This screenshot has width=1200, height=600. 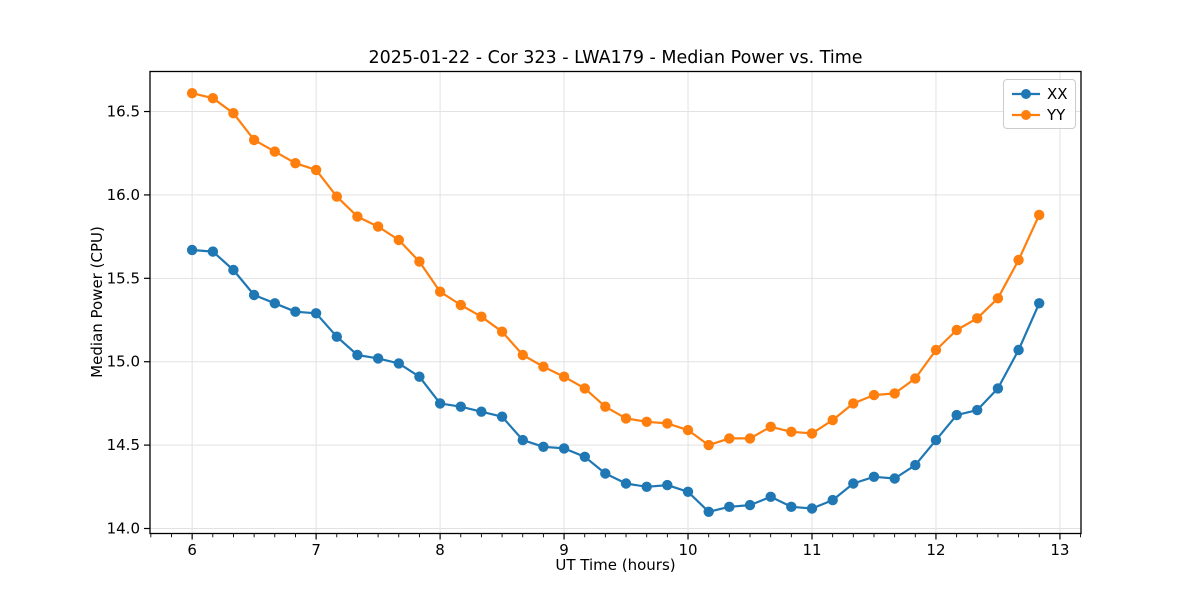 I want to click on y-tick-label: 15.5, so click(x=123, y=278).